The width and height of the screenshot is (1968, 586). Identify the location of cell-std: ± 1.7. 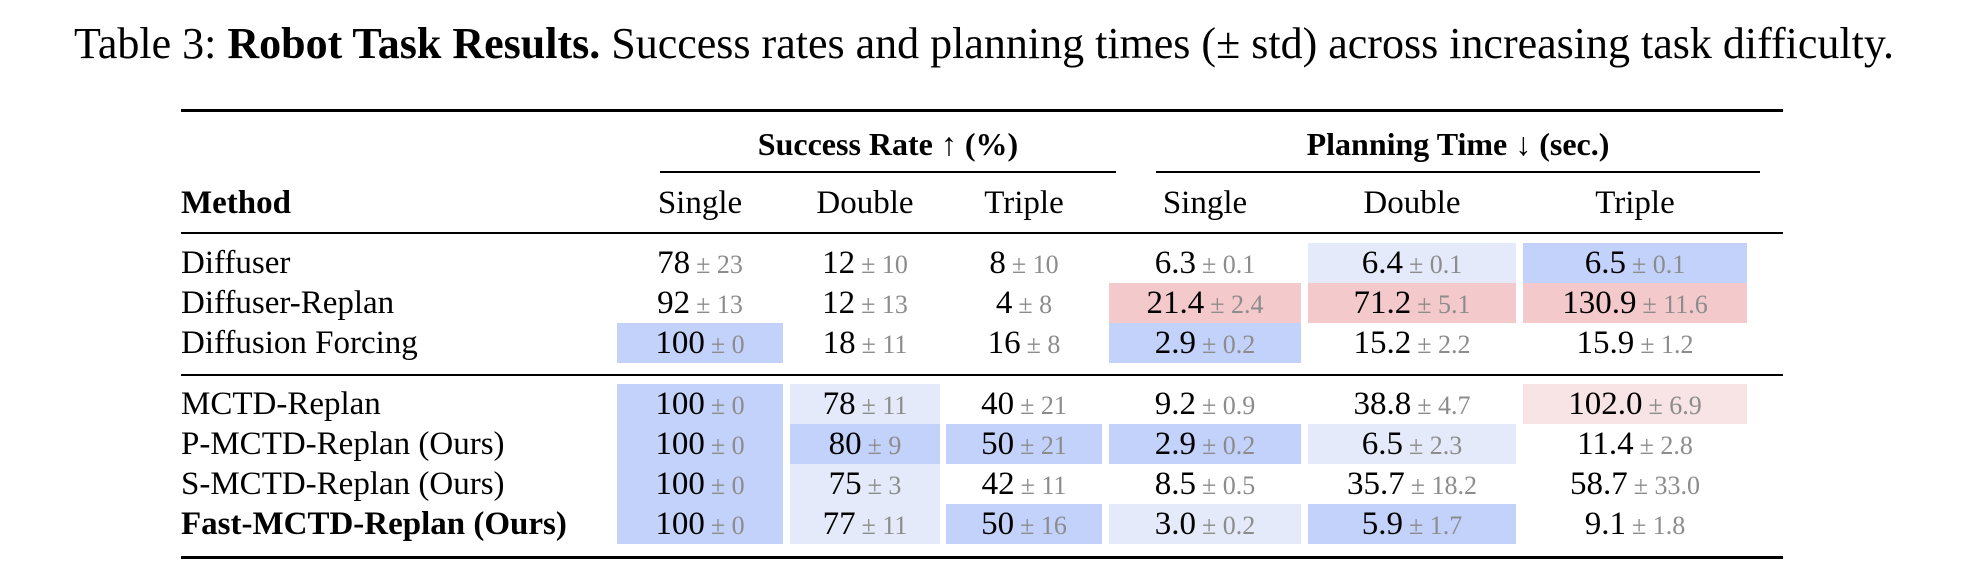
(1435, 525).